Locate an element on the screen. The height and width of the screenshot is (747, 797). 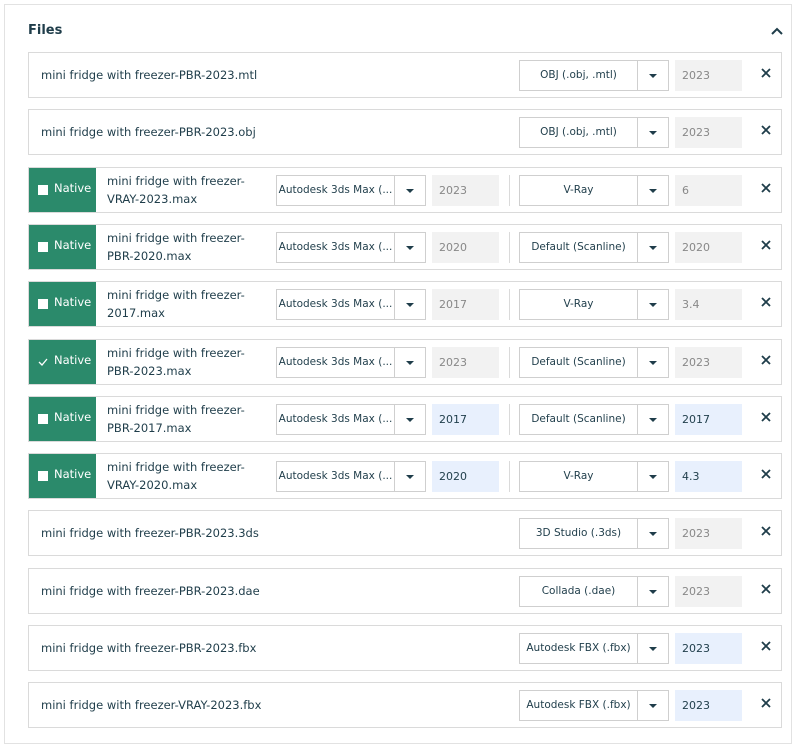
collapse-toggle is located at coordinates (777, 31).